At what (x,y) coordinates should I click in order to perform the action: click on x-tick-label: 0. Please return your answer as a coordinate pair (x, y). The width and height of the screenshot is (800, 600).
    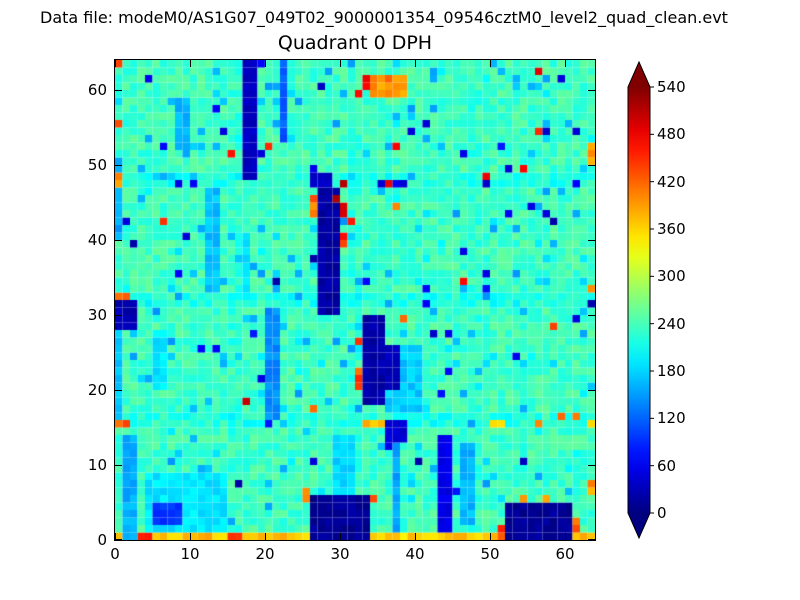
    Looking at the image, I should click on (115, 554).